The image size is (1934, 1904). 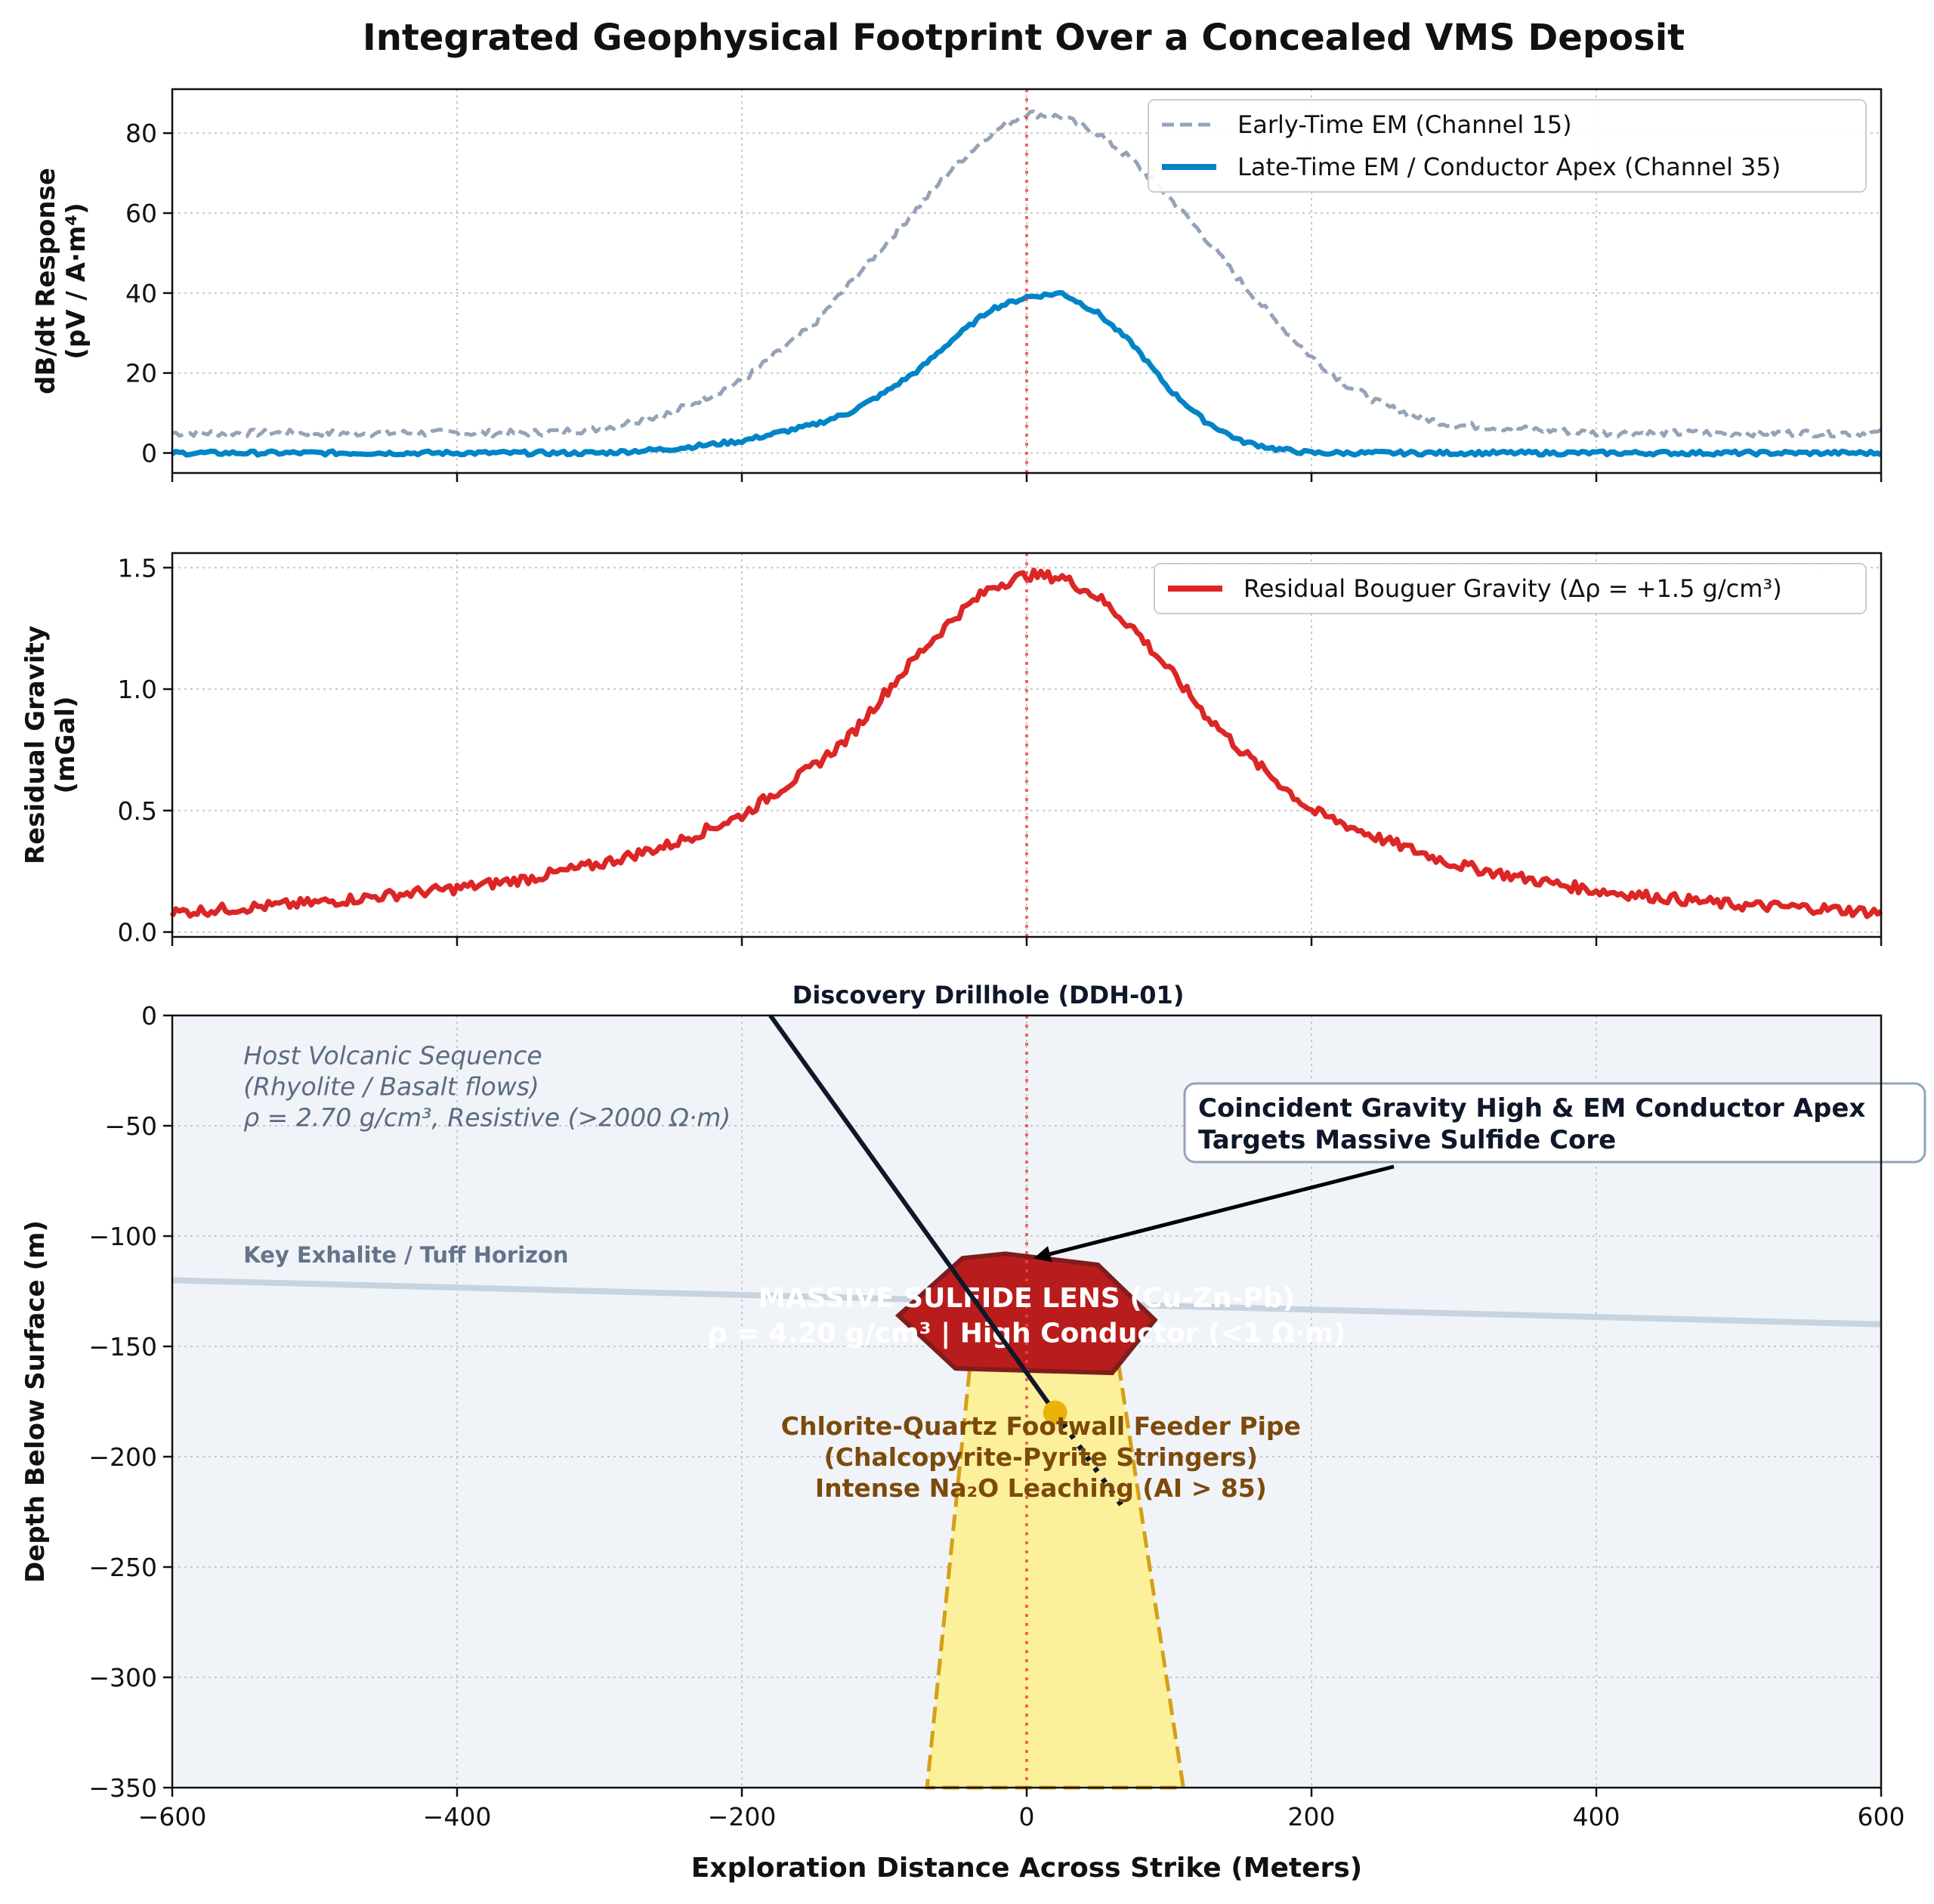 What do you see at coordinates (122, 1457) in the screenshot?
I see `y-tick-label: −200` at bounding box center [122, 1457].